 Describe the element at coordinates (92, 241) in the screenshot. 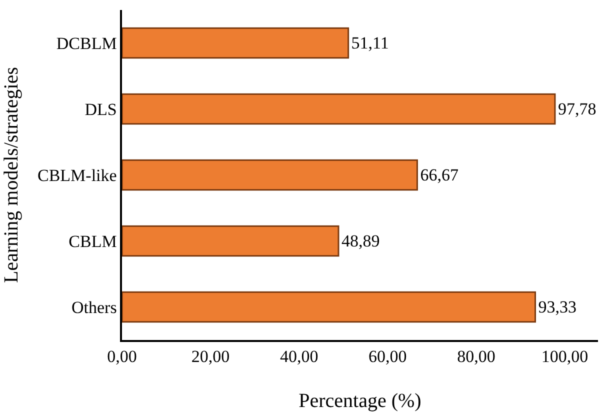

I see `y-tick-label: CBLM` at that location.